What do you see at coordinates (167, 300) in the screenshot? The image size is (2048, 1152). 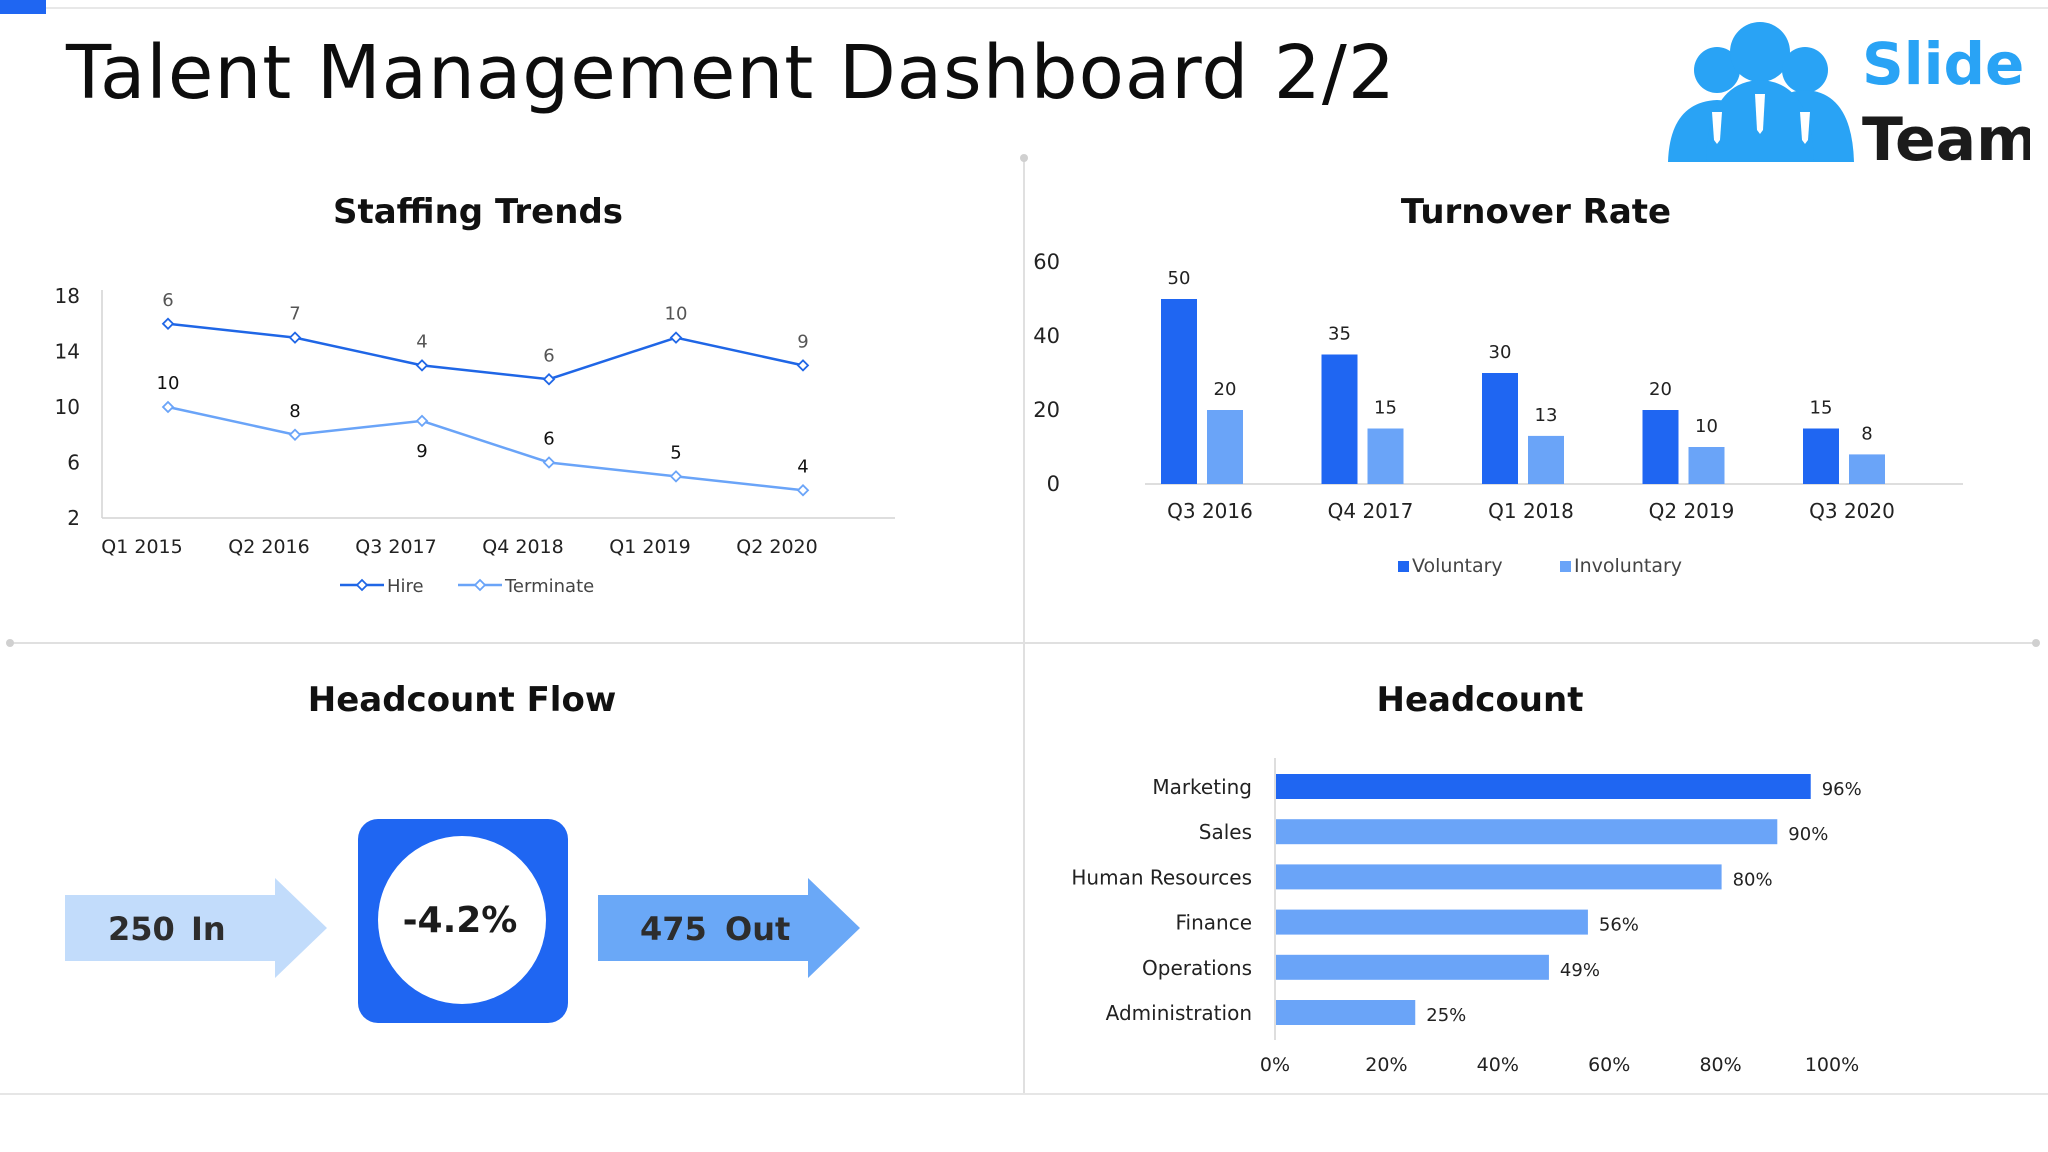 I see `data-label-hire: 6` at bounding box center [167, 300].